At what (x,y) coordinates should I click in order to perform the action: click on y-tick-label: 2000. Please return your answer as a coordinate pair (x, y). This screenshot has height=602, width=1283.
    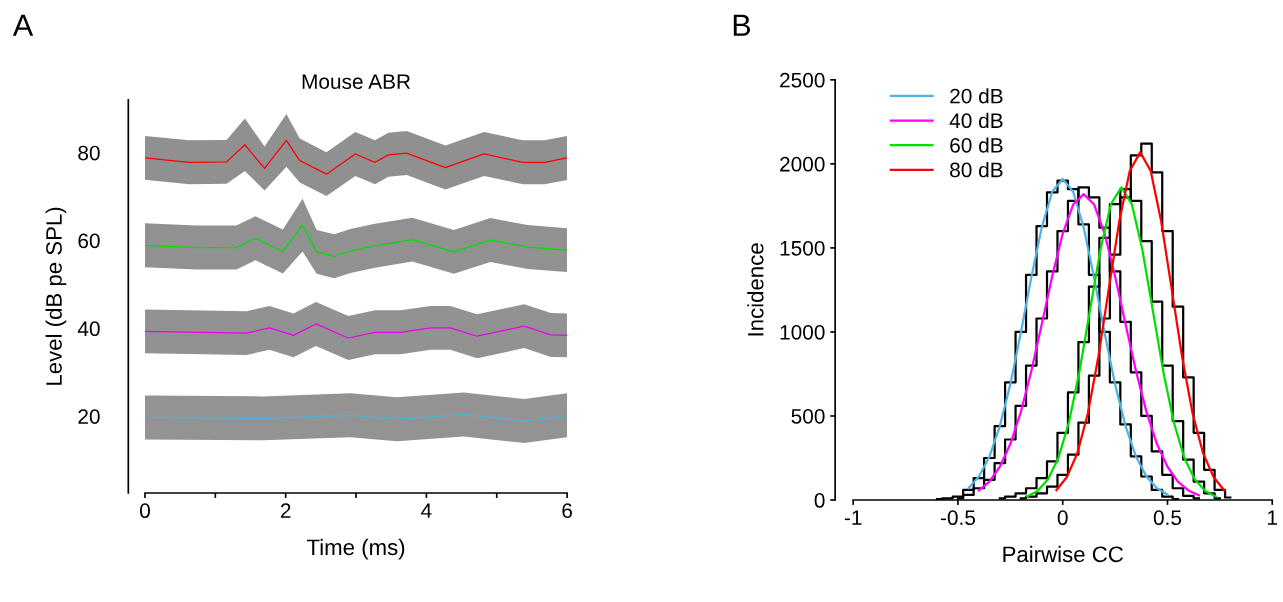
    Looking at the image, I should click on (802, 164).